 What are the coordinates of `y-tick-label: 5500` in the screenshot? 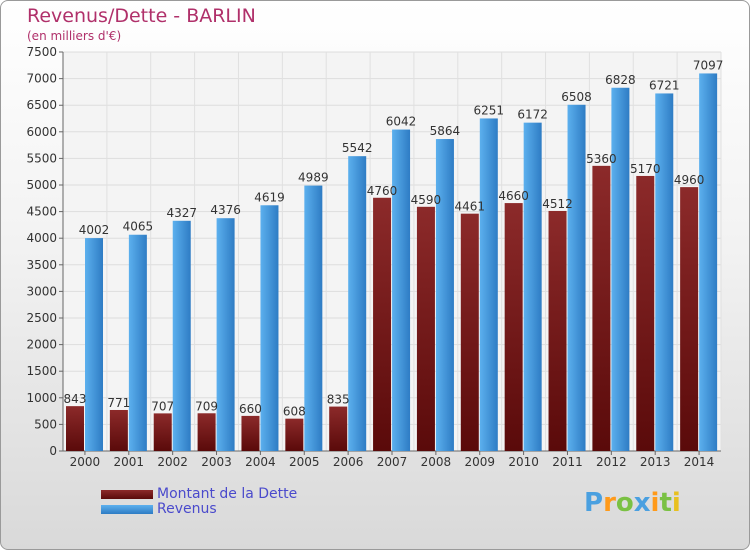 It's located at (41, 158).